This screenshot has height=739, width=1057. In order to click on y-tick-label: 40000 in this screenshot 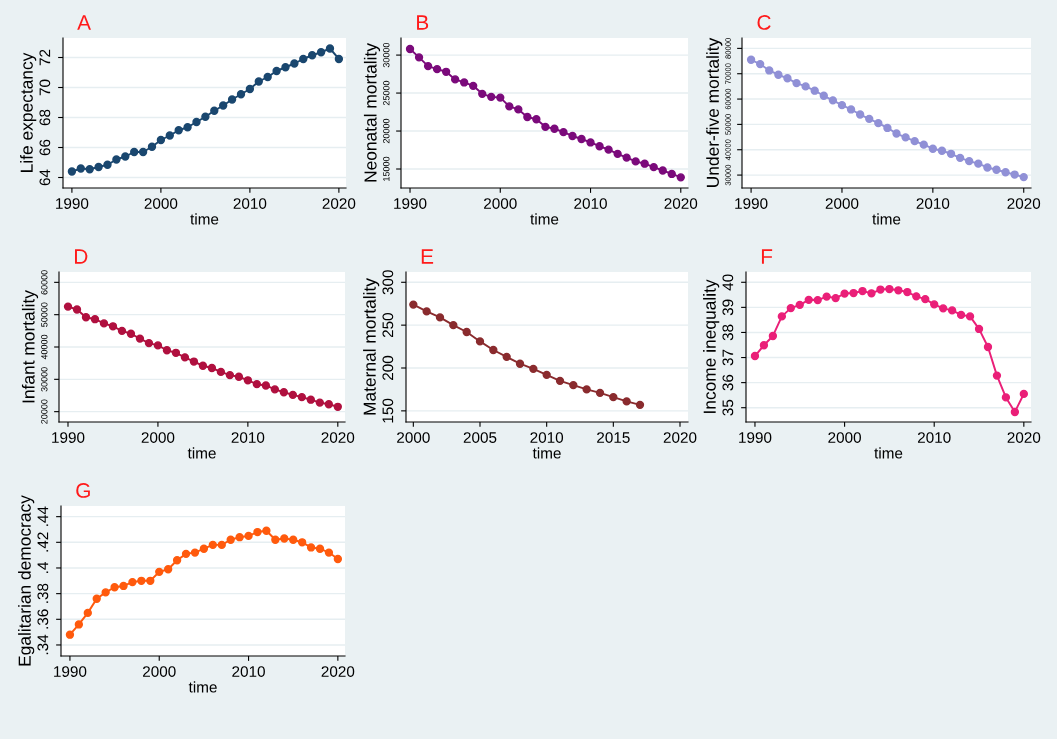, I will do `click(44, 347)`.